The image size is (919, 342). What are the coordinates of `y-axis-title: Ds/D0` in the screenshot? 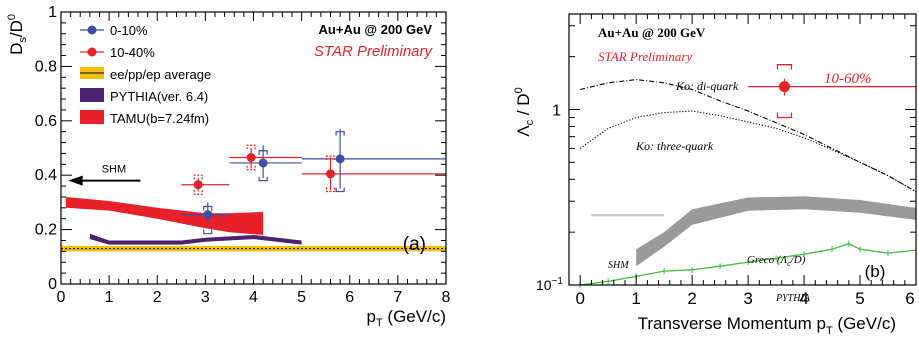 It's located at (17, 34).